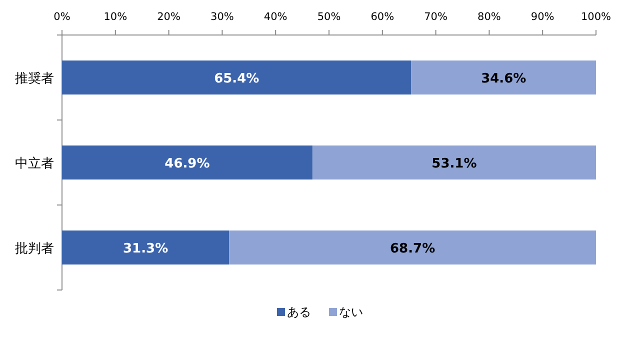  I want to click on x-tick-label: 60%, so click(382, 17).